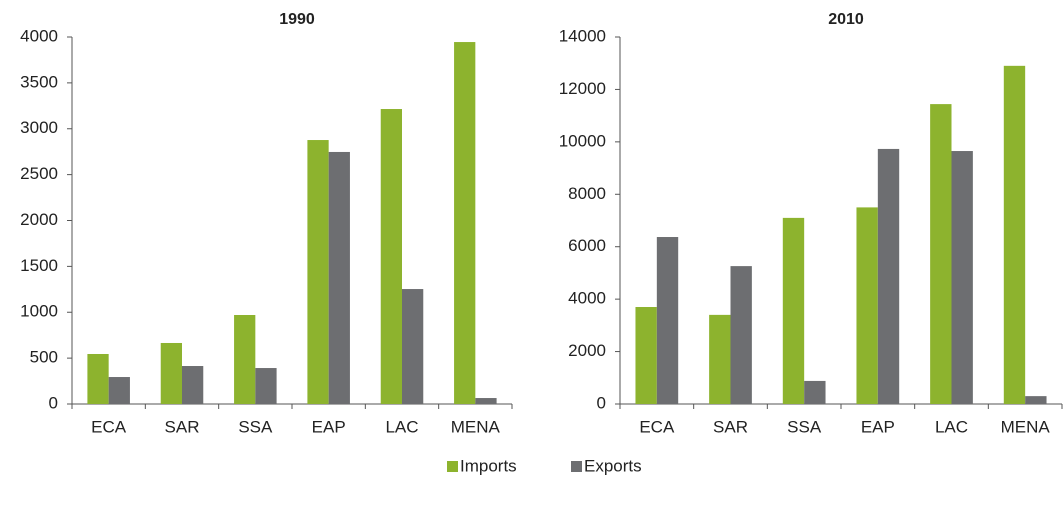 Image resolution: width=1064 pixels, height=508 pixels. I want to click on y-tick-label: 3500, so click(39, 81).